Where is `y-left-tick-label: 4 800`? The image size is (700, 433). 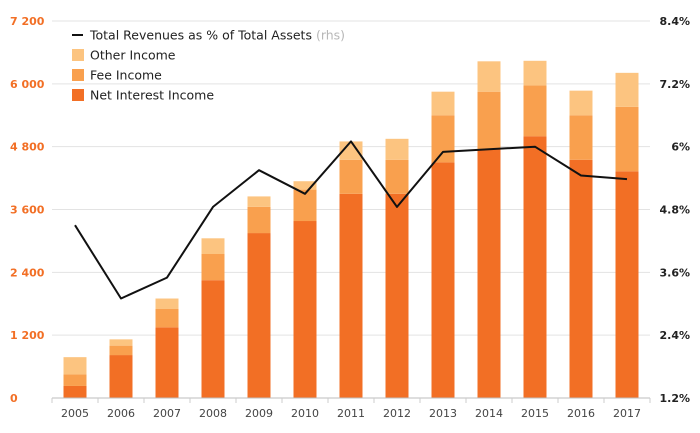 y-left-tick-label: 4 800 is located at coordinates (27, 147).